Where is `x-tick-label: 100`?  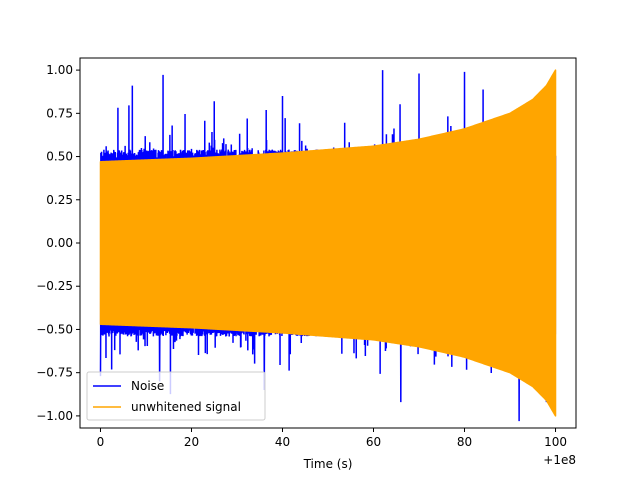 x-tick-label: 100 is located at coordinates (555, 442).